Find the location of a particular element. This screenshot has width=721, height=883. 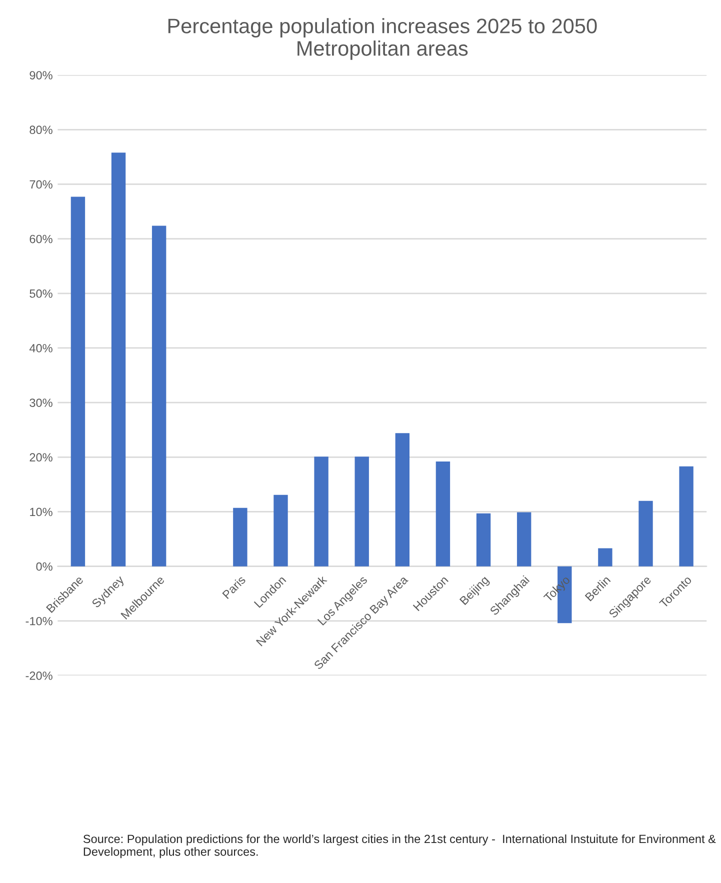

y-tick-label: 0% is located at coordinates (44, 566).